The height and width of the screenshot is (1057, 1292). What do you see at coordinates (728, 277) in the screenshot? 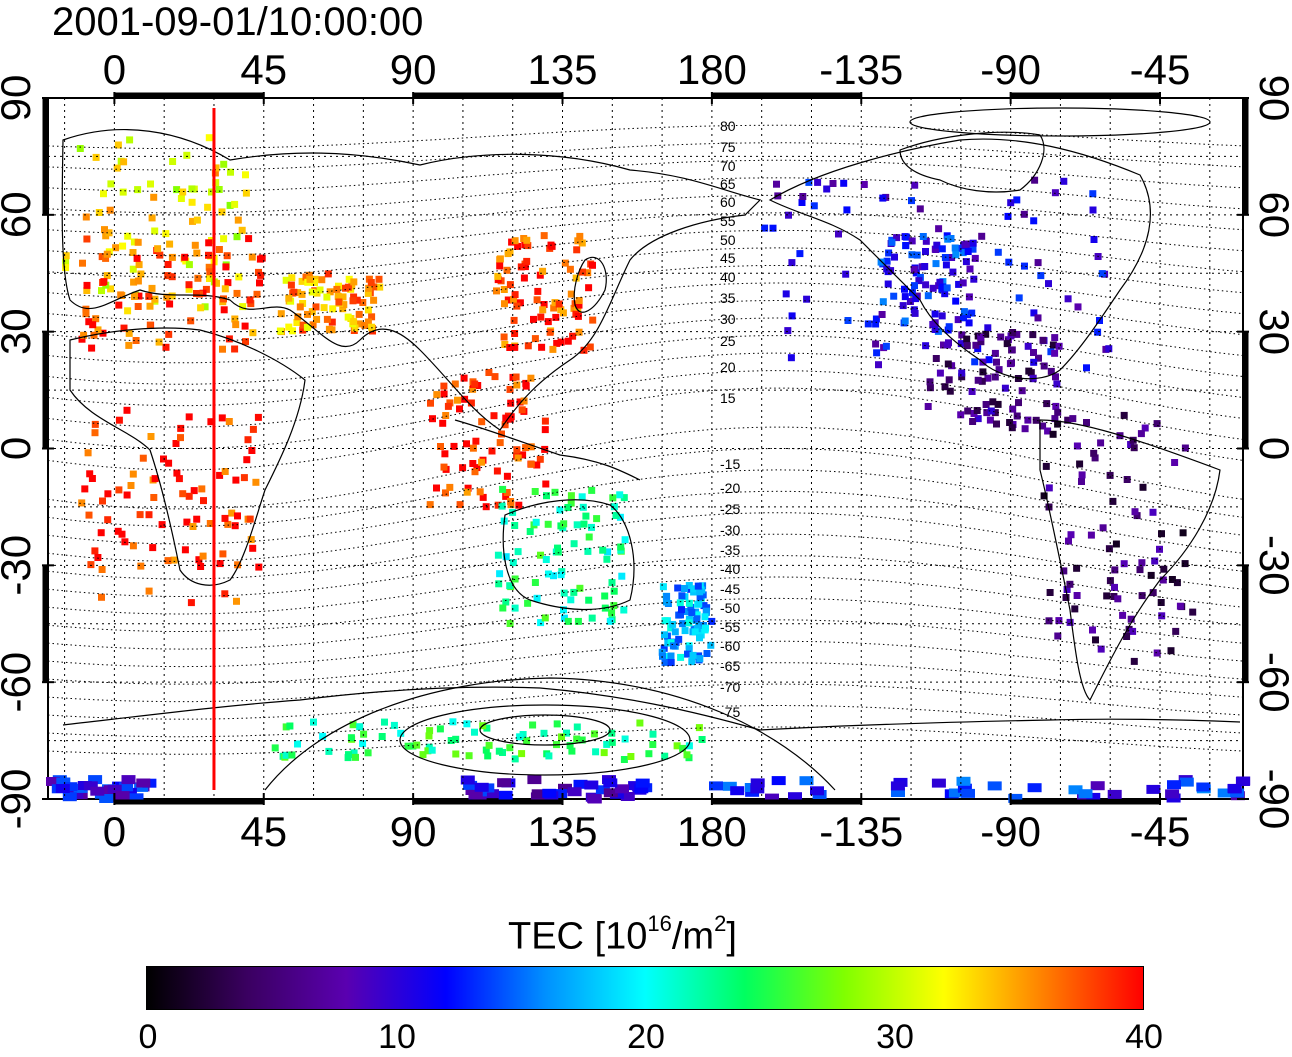
I see `contour-label: 40` at bounding box center [728, 277].